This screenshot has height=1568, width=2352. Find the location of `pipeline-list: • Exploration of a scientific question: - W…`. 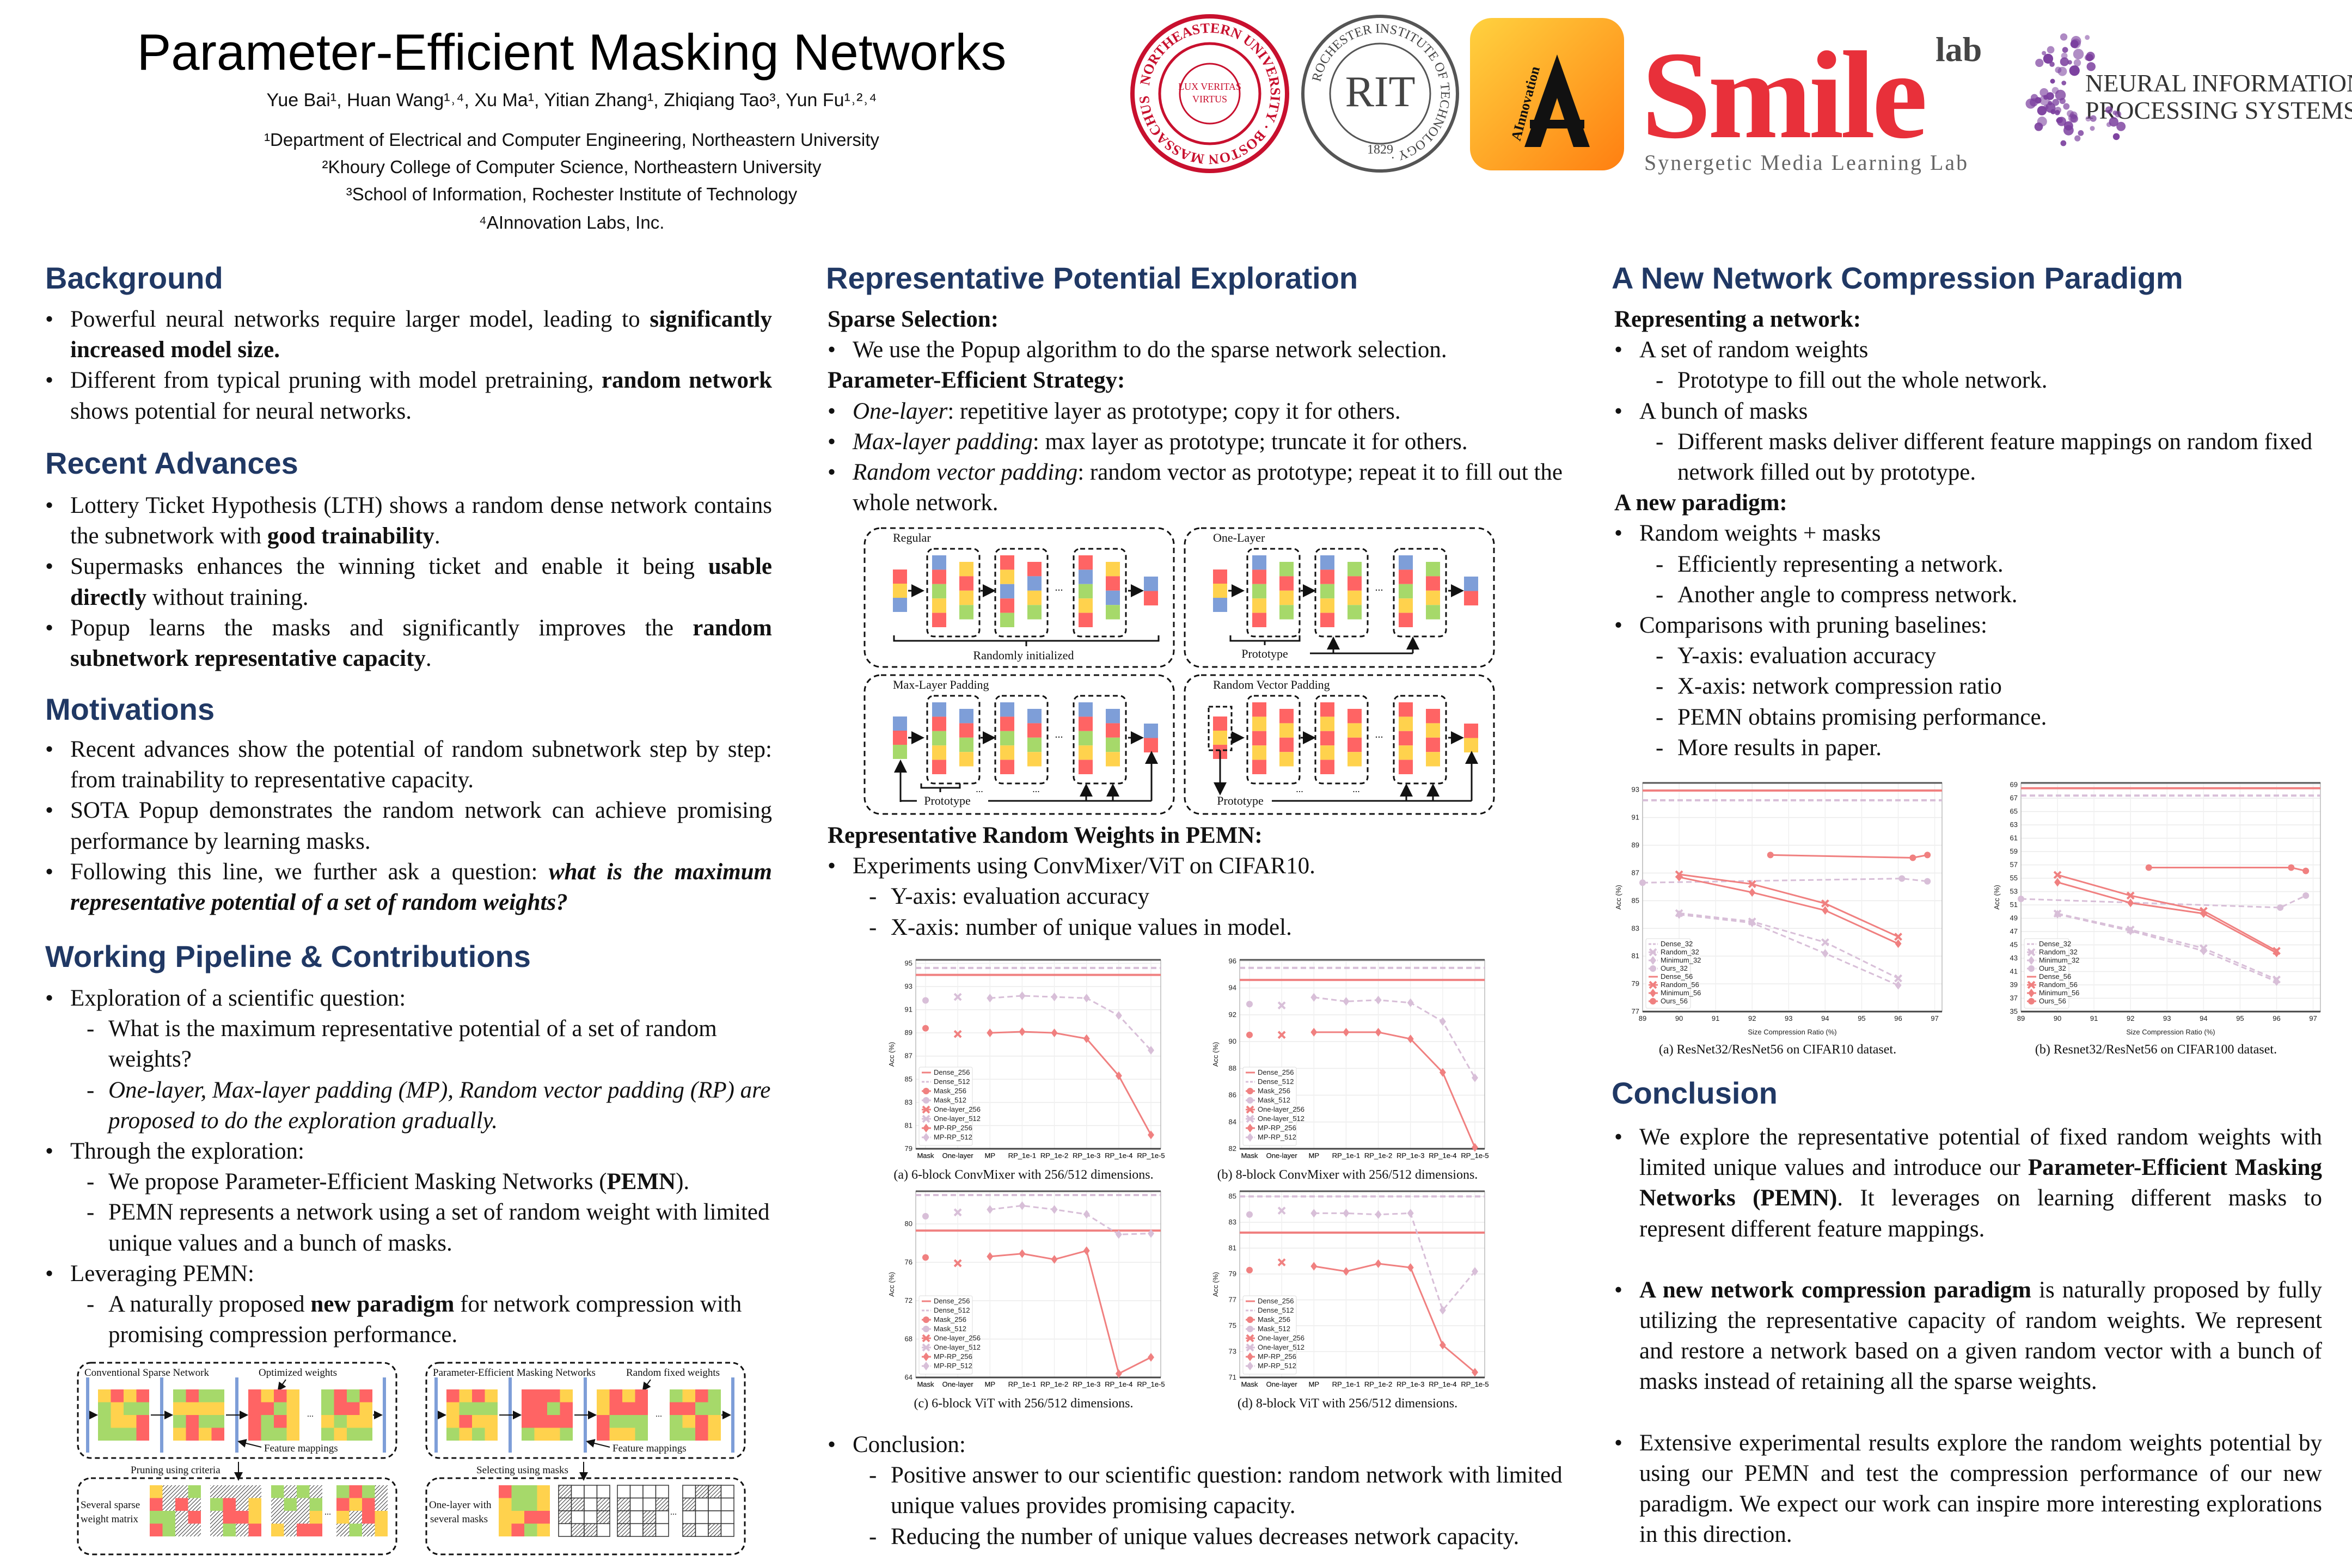

pipeline-list: • Exploration of a scientific question: - W… is located at coordinates (408, 1166).